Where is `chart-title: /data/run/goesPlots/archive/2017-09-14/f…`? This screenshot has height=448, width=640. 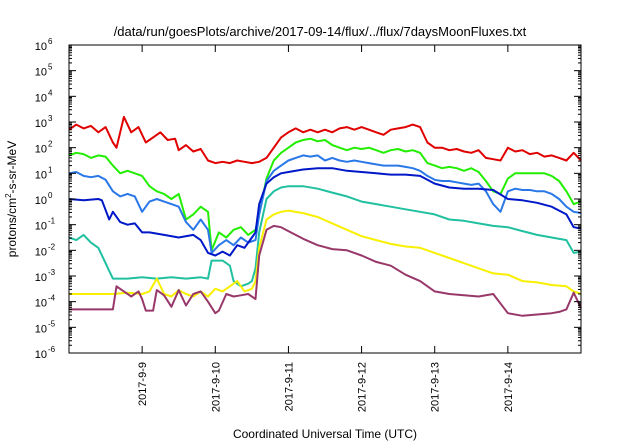
chart-title: /data/run/goesPlots/archive/2017-09-14/f… is located at coordinates (320, 31).